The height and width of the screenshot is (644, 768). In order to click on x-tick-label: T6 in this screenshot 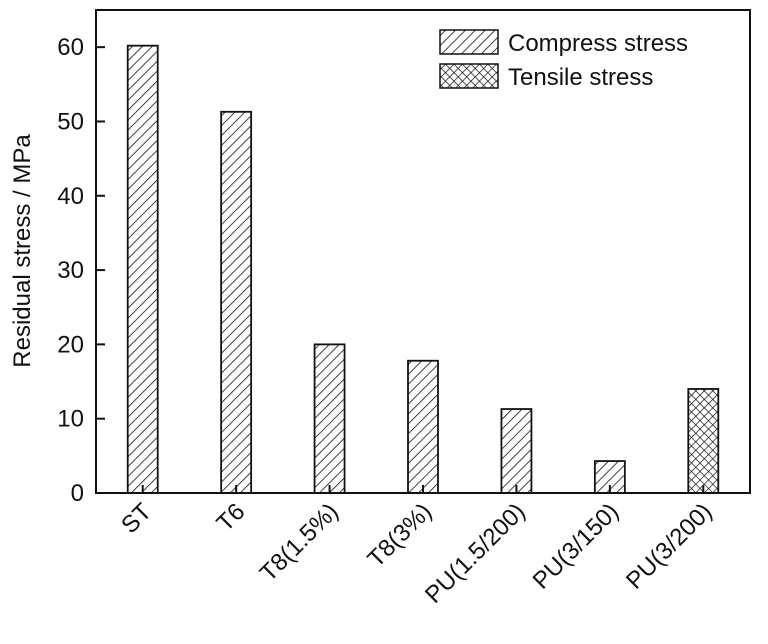, I will do `click(230, 517)`.